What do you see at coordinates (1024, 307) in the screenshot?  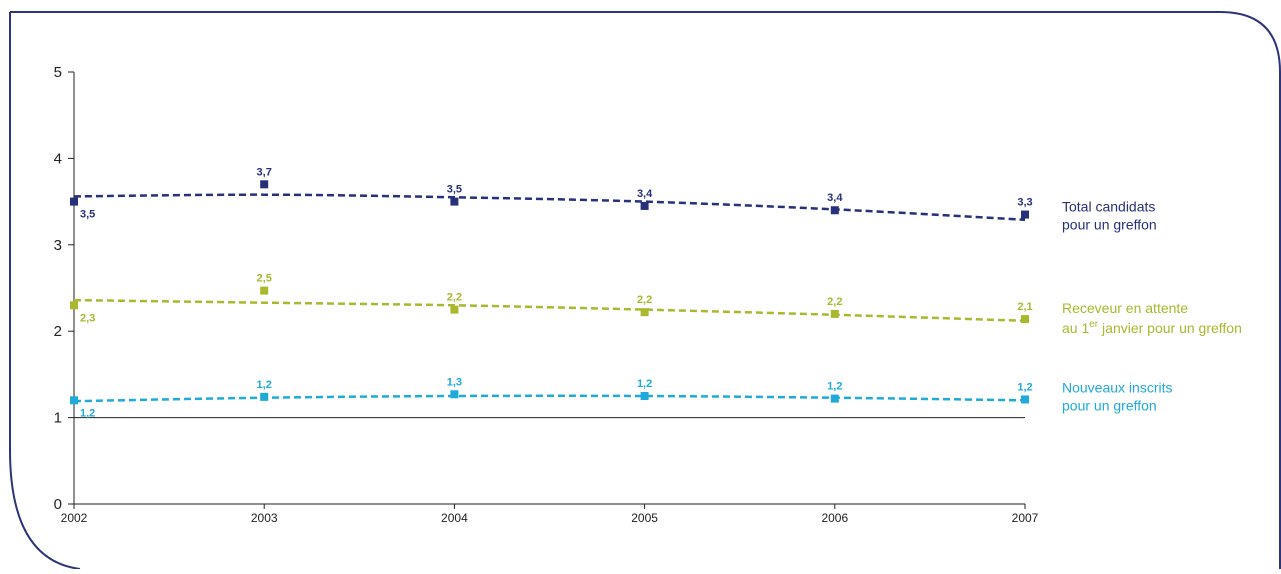 I see `data-label: 2,1` at bounding box center [1024, 307].